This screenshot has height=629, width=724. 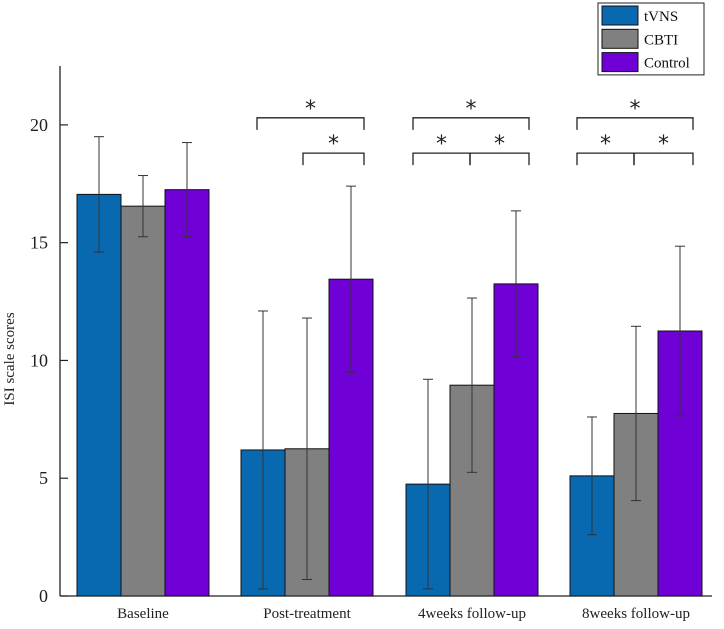 I want to click on category-label: Post-treatment, so click(x=307, y=614).